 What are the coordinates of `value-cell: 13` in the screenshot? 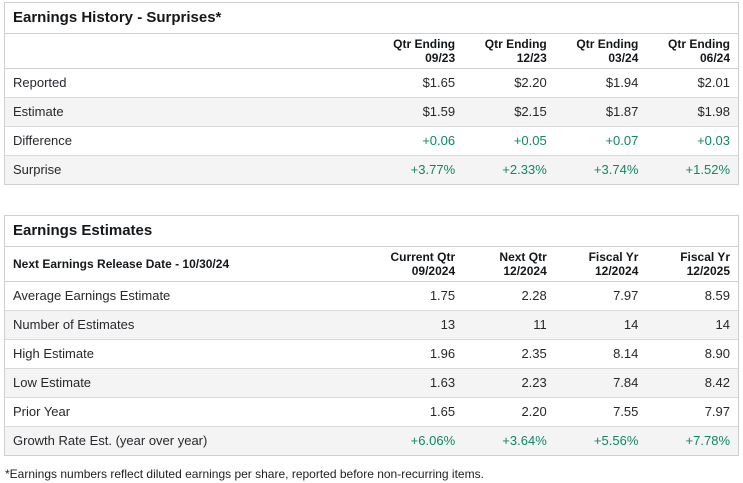 It's located at (417, 325).